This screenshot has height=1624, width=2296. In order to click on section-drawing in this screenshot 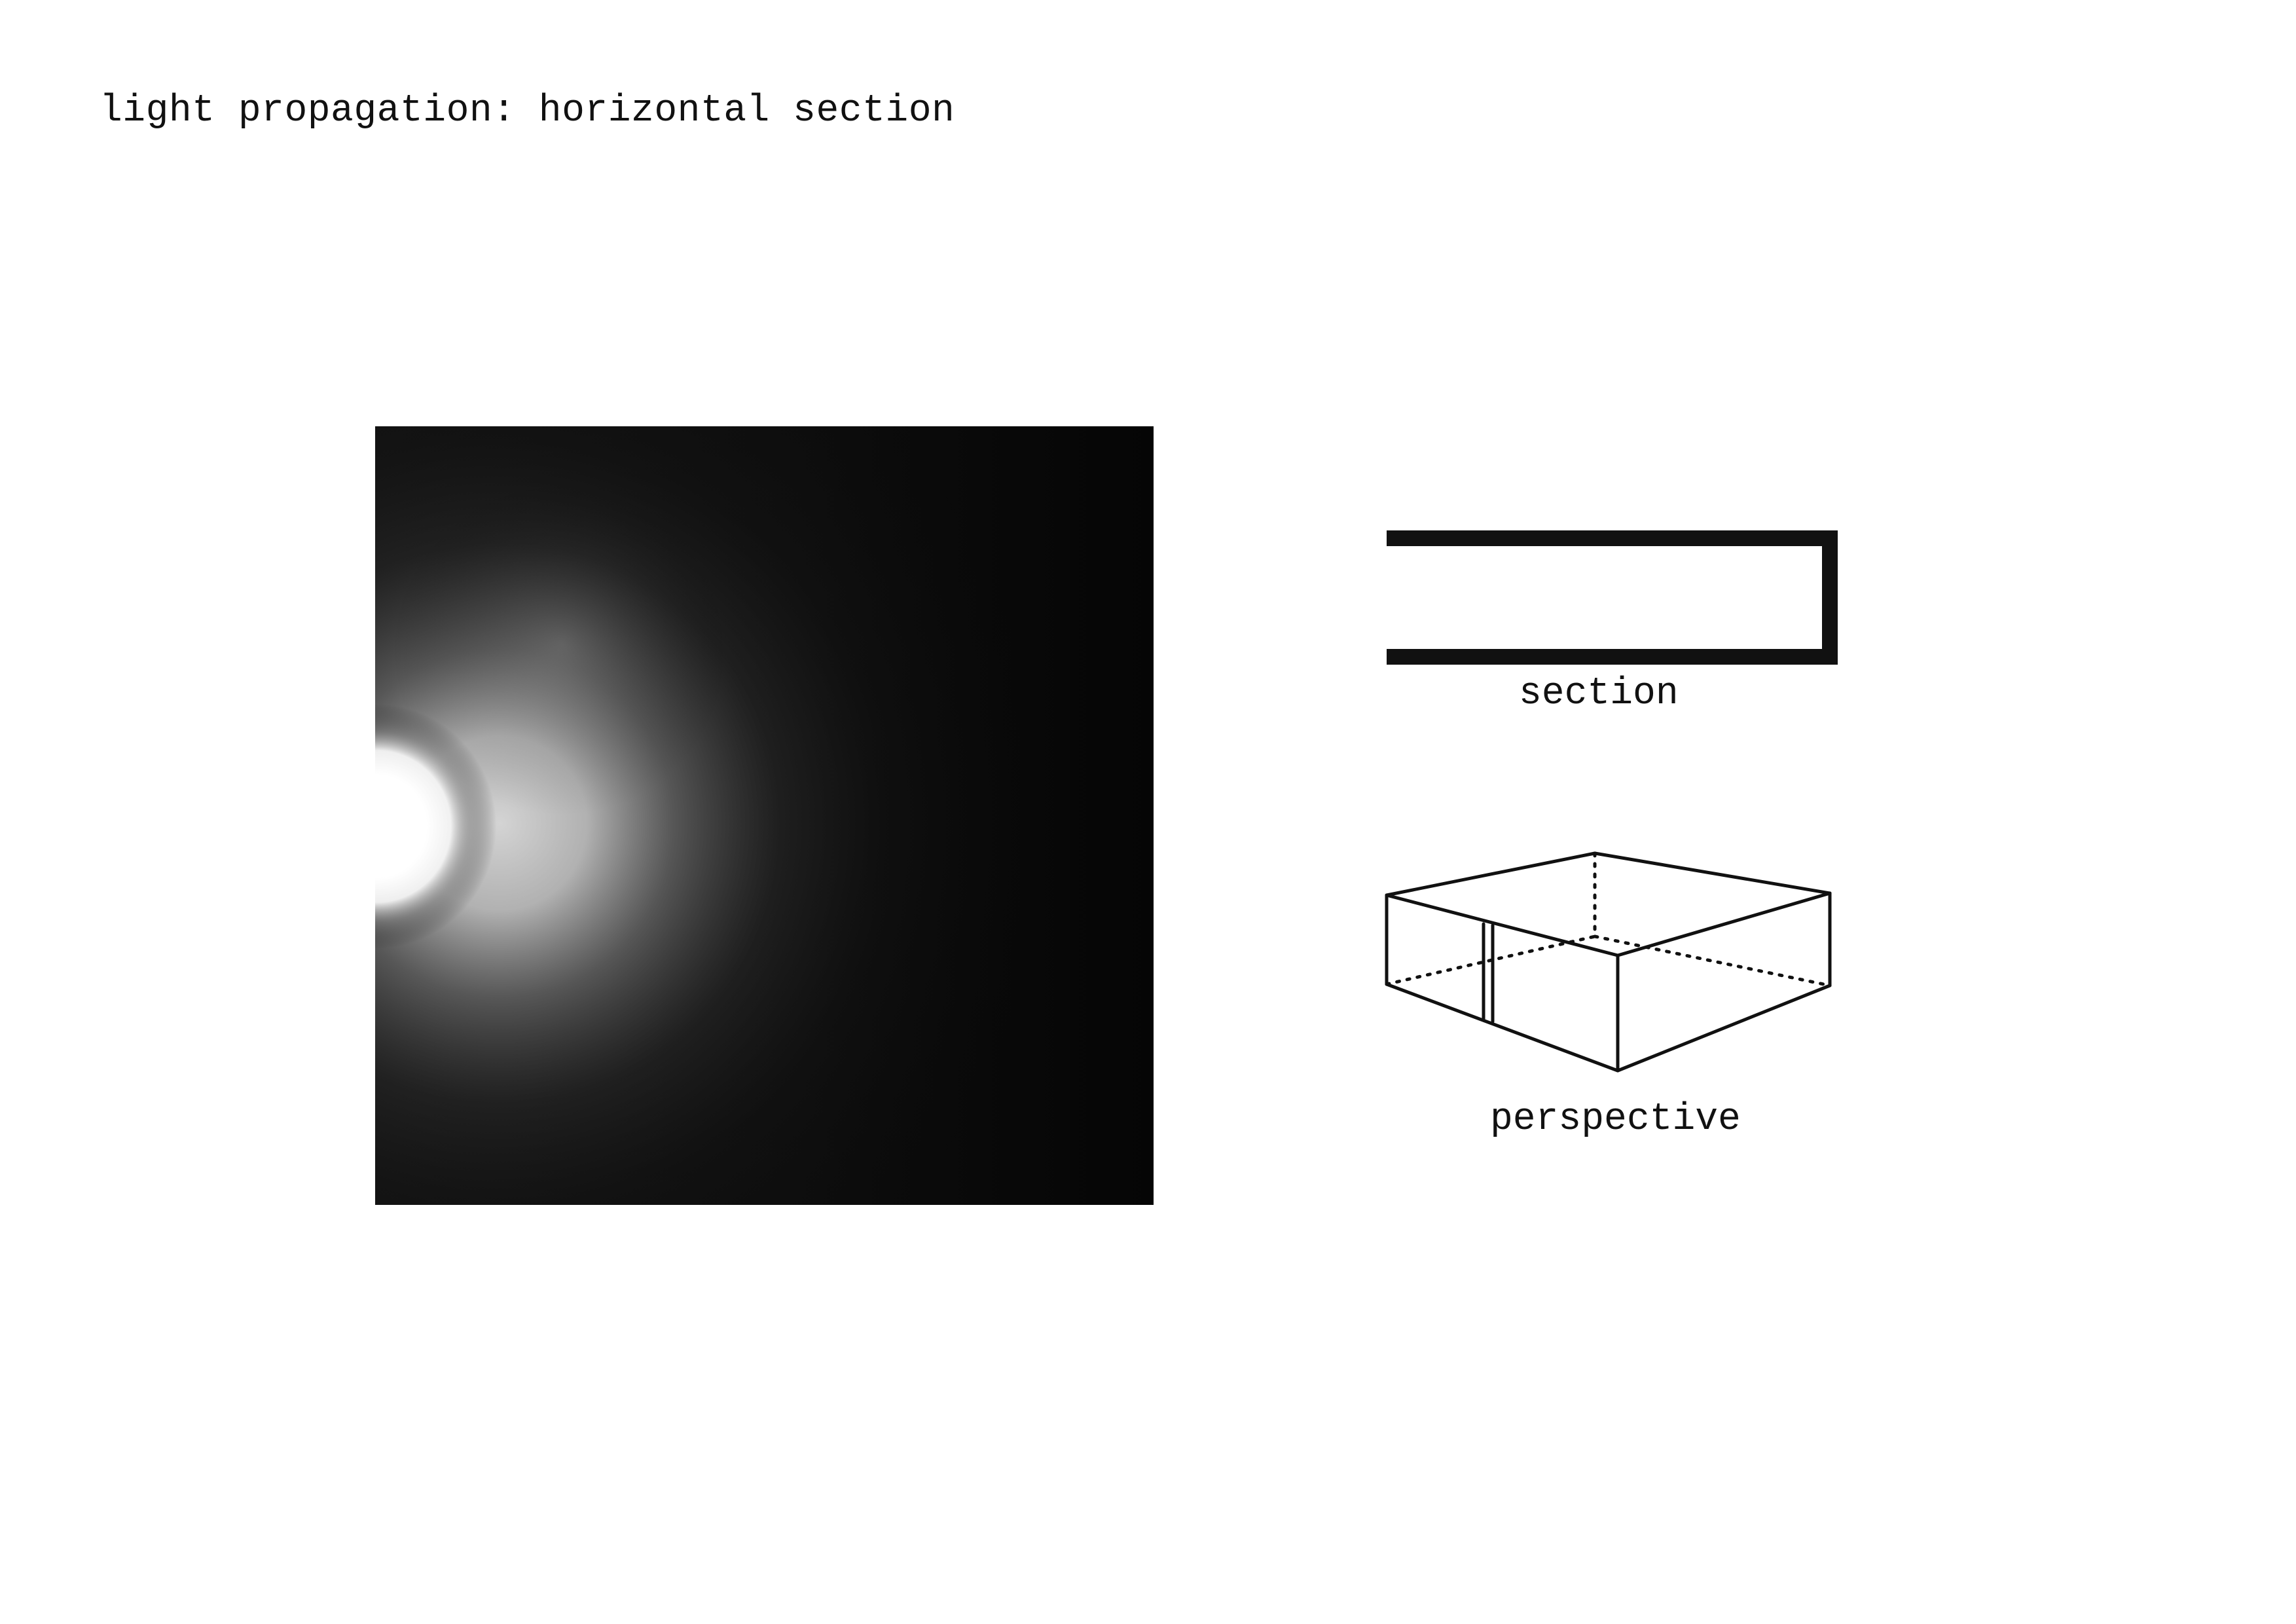, I will do `click(1612, 597)`.